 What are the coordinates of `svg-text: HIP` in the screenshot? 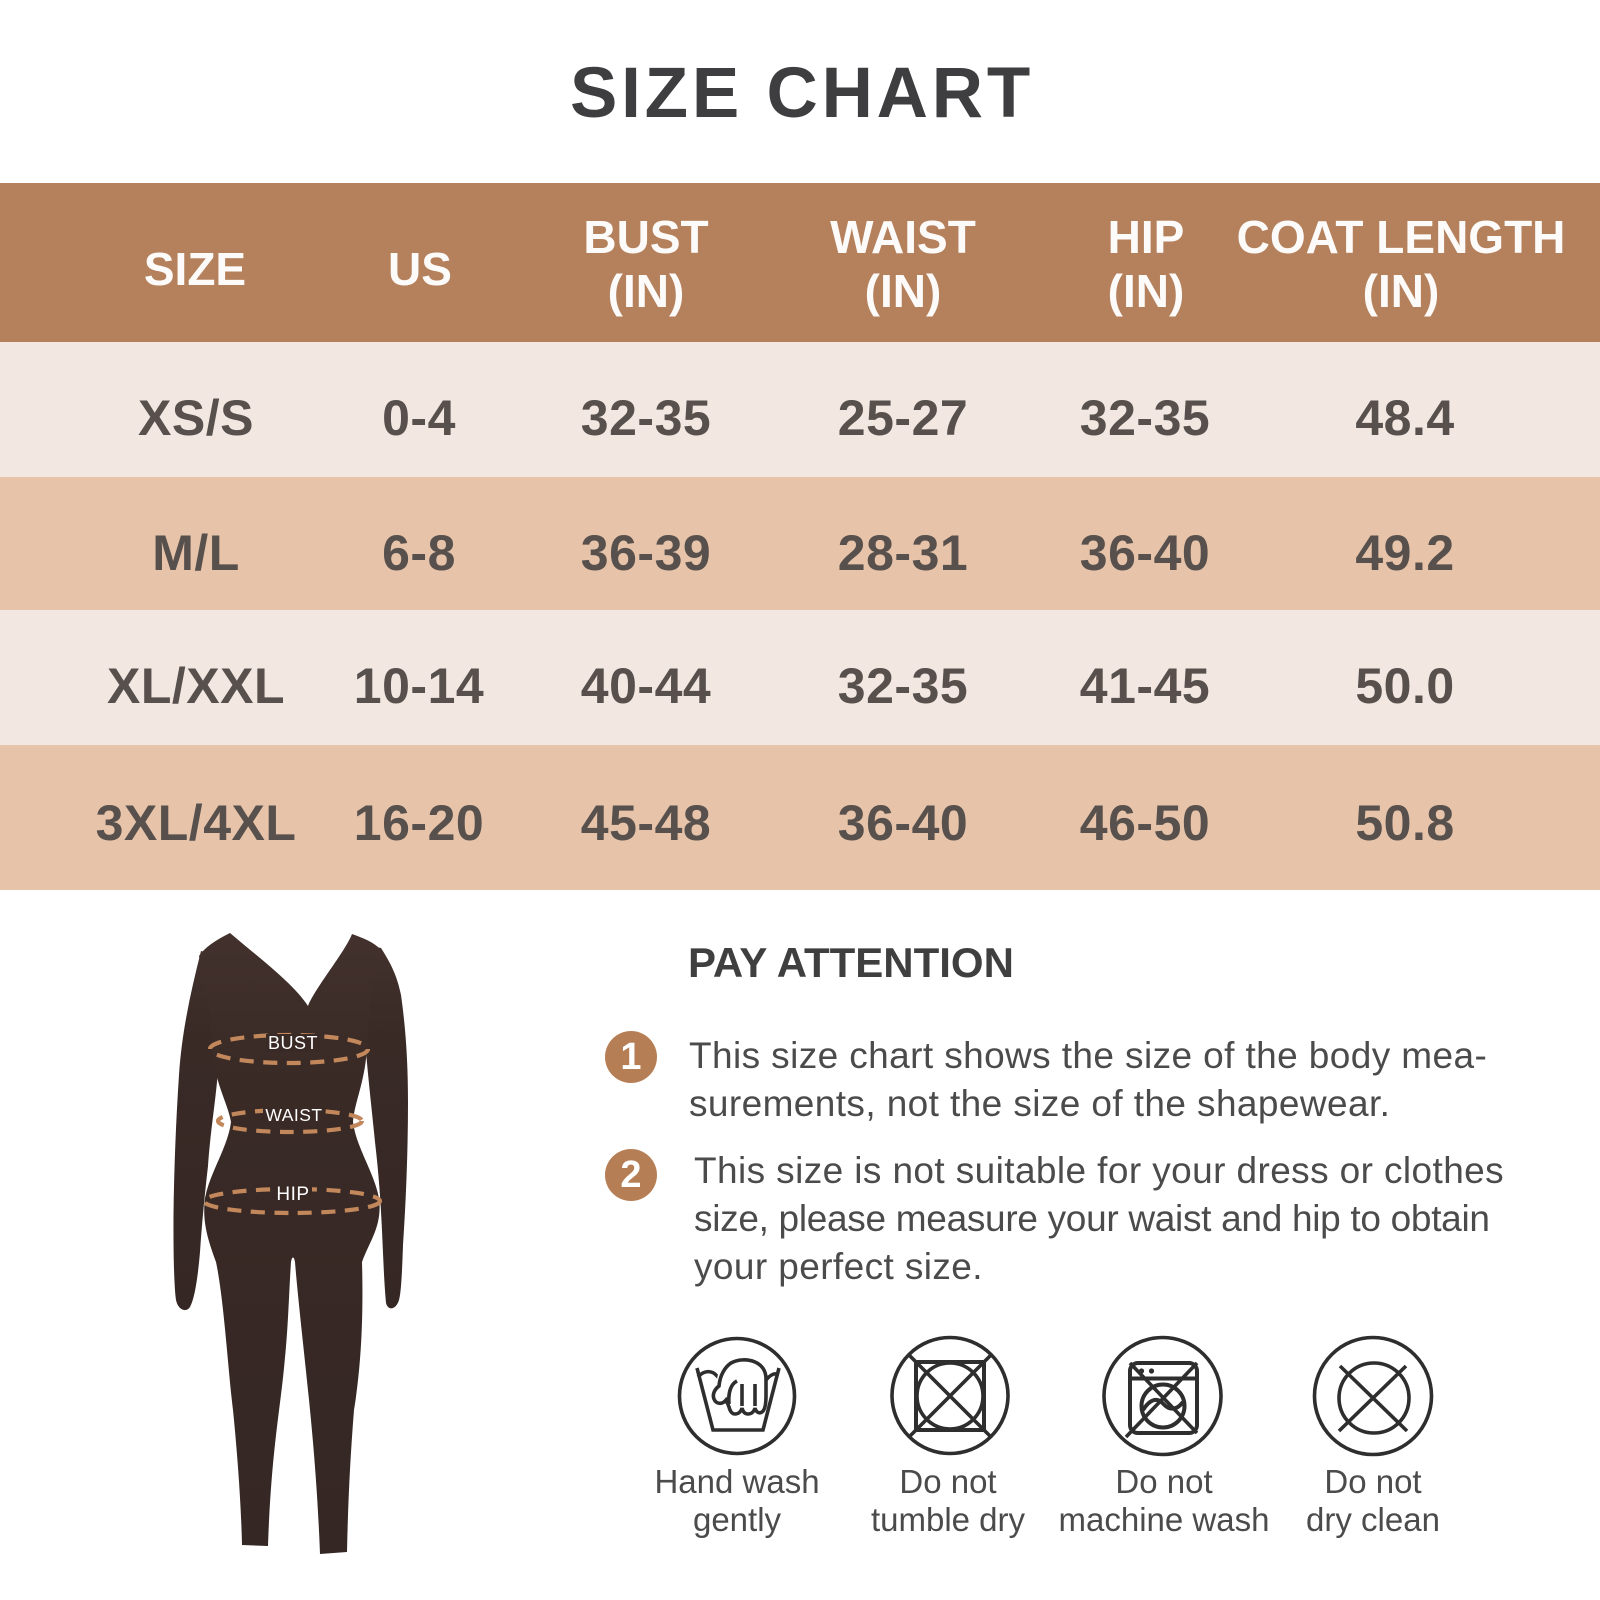 It's located at (292, 1194).